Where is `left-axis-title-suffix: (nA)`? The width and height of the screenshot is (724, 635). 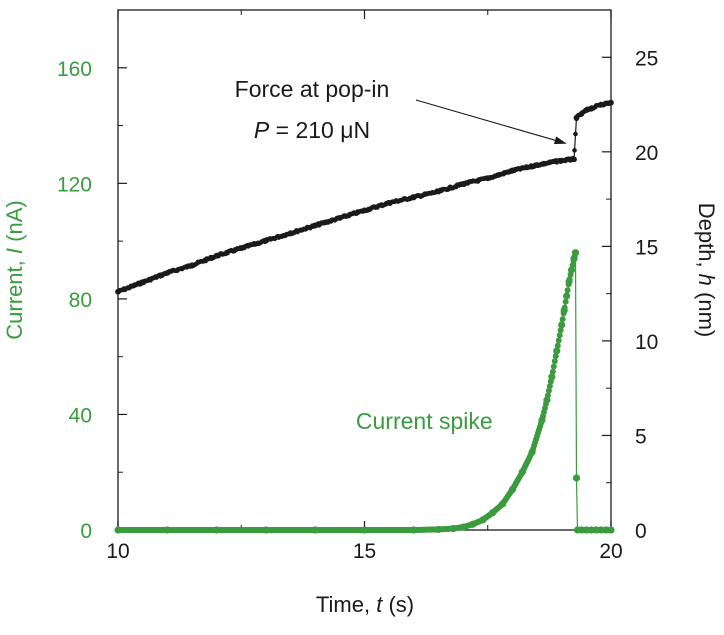
left-axis-title-suffix: (nA) is located at coordinates (14, 224).